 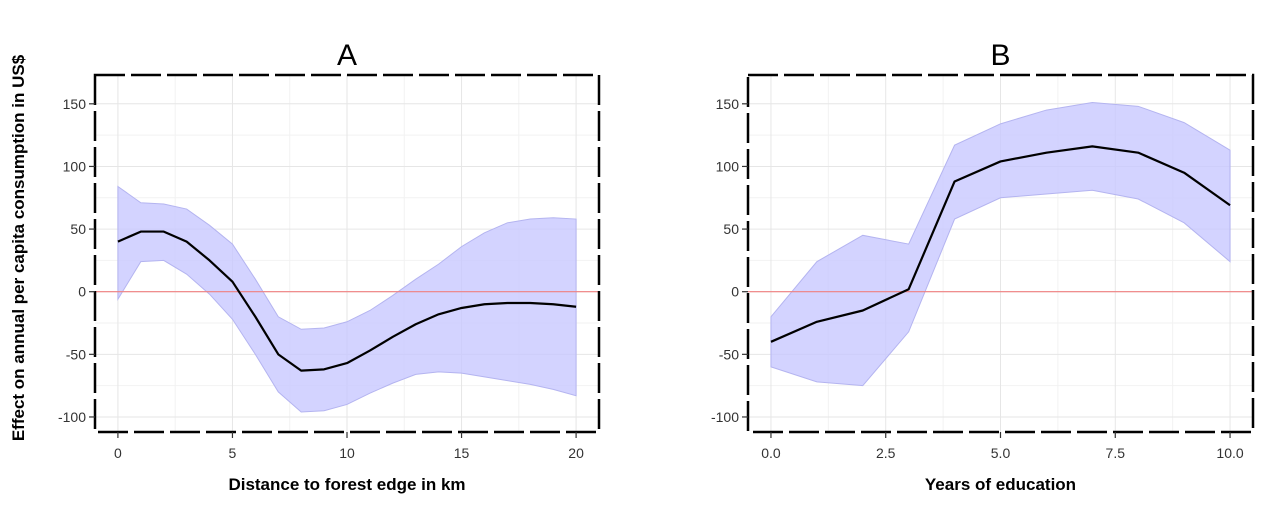 What do you see at coordinates (233, 453) in the screenshot?
I see `x-tick-label: 5` at bounding box center [233, 453].